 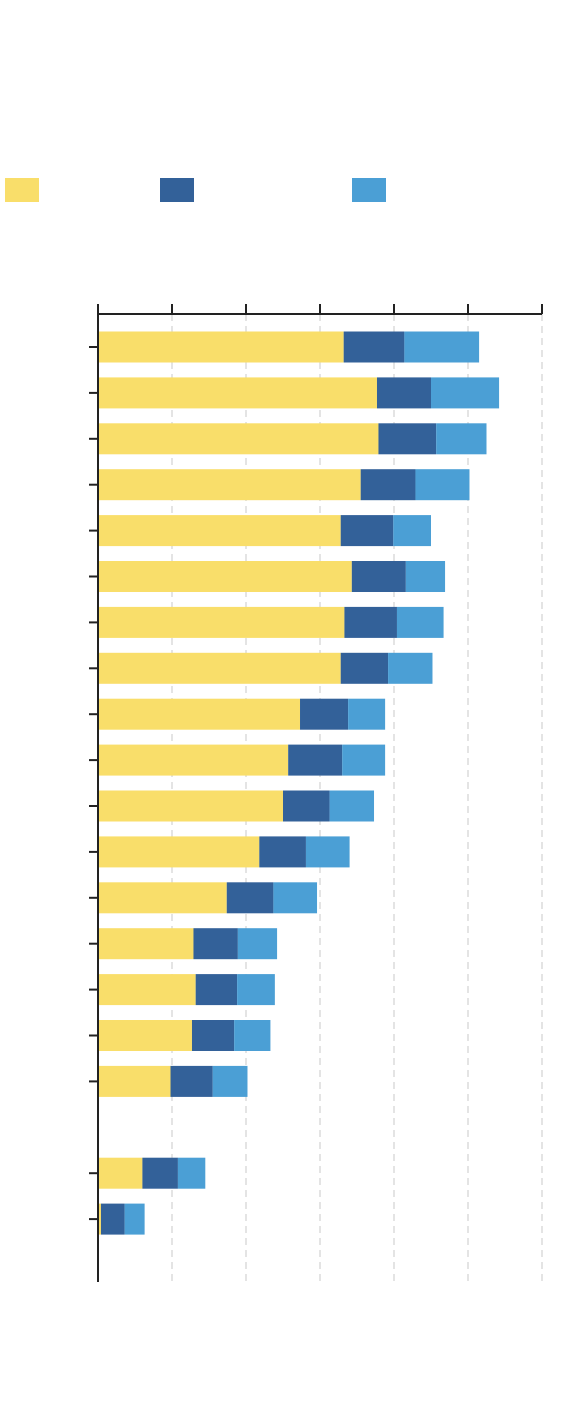 What do you see at coordinates (195, 190) in the screenshot?
I see `legend` at bounding box center [195, 190].